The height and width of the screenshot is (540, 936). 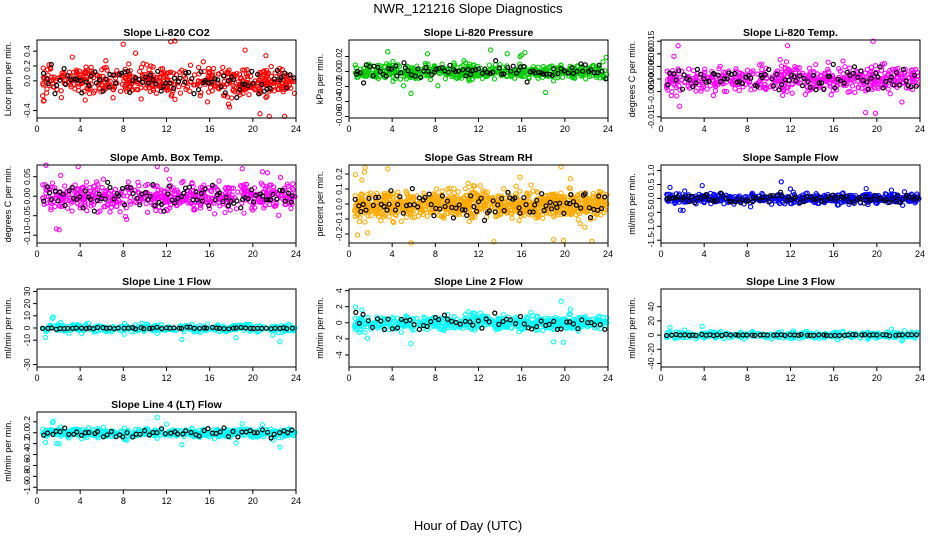 What do you see at coordinates (468, 8) in the screenshot?
I see `figure-title: NWR_121216 Slope Diagnostics` at bounding box center [468, 8].